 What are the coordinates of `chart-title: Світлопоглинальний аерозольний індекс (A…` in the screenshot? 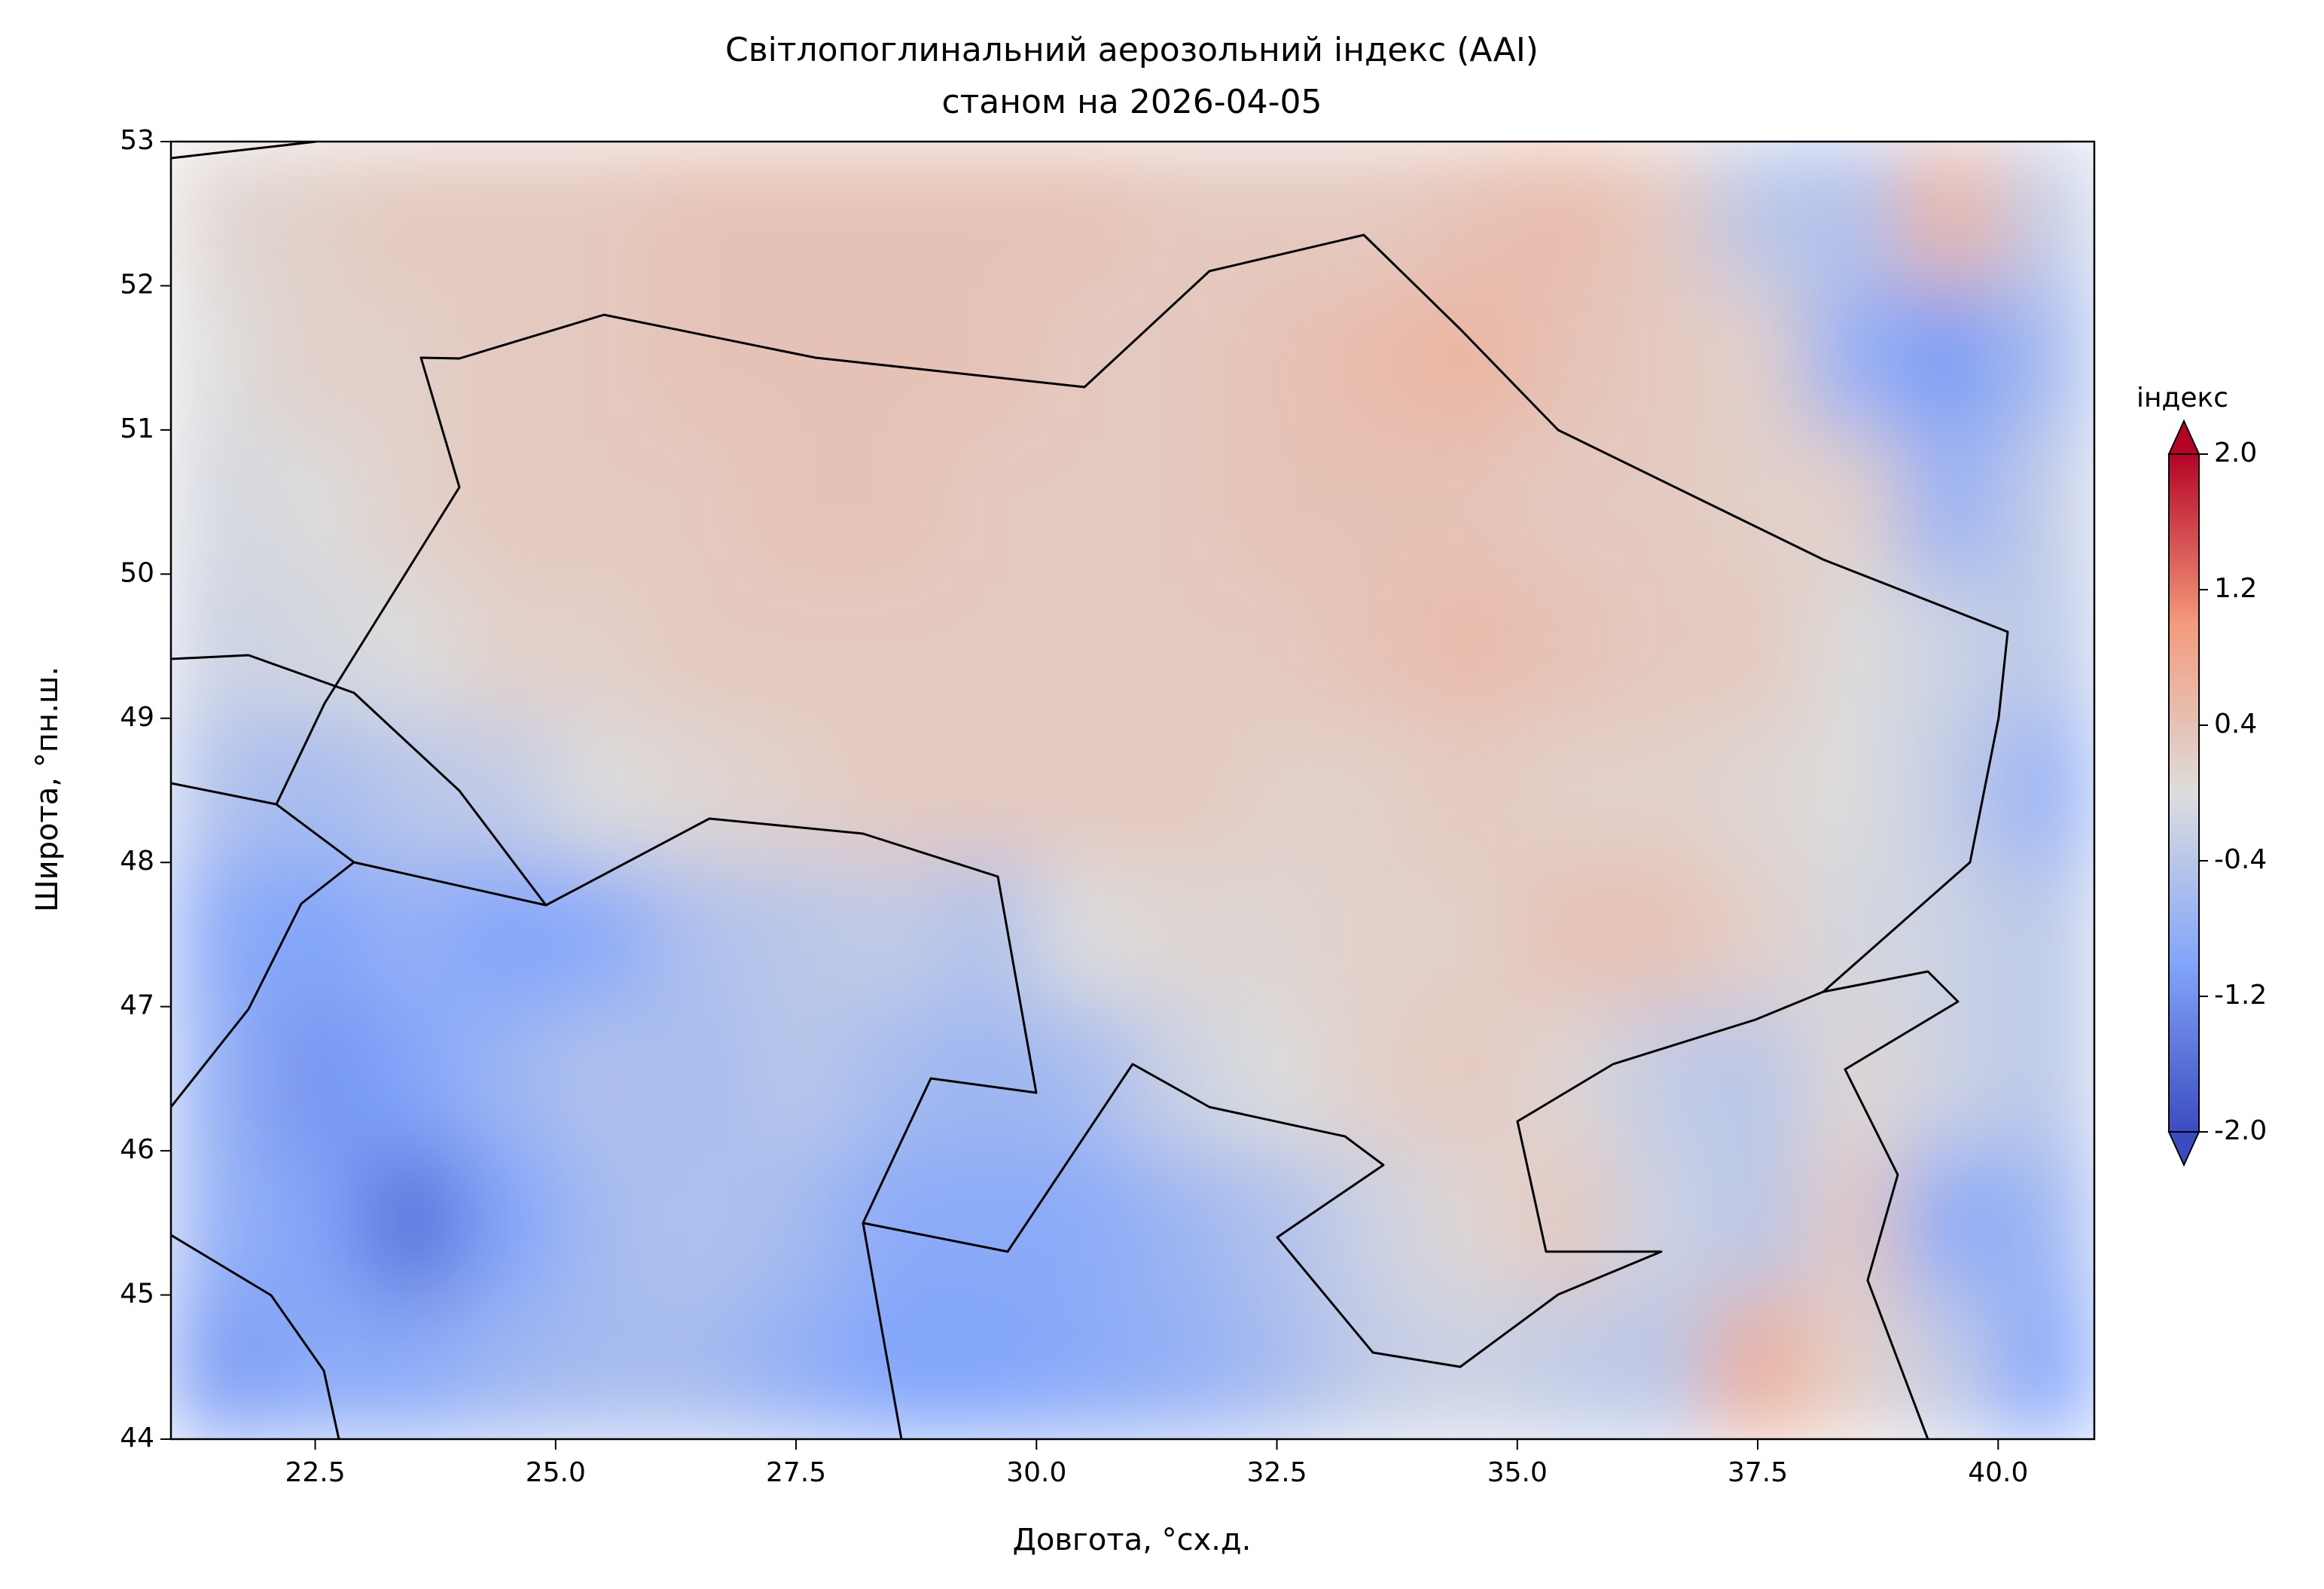 It's located at (1132, 50).